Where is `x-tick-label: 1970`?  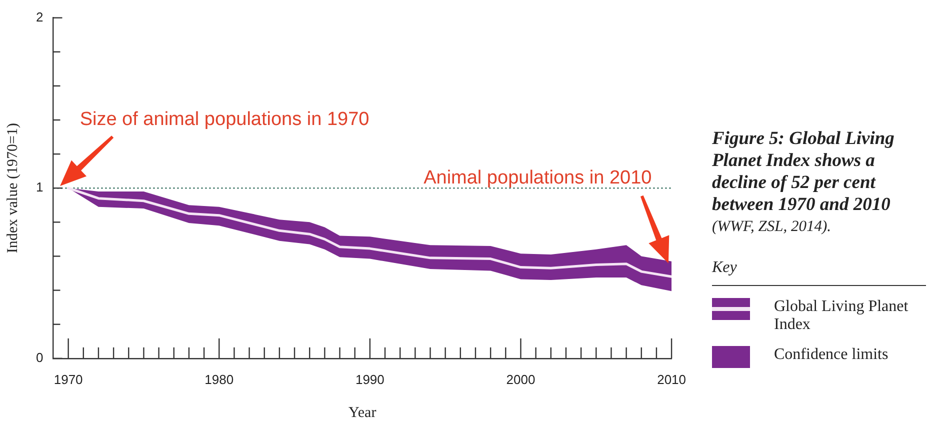
x-tick-label: 1970 is located at coordinates (68, 379).